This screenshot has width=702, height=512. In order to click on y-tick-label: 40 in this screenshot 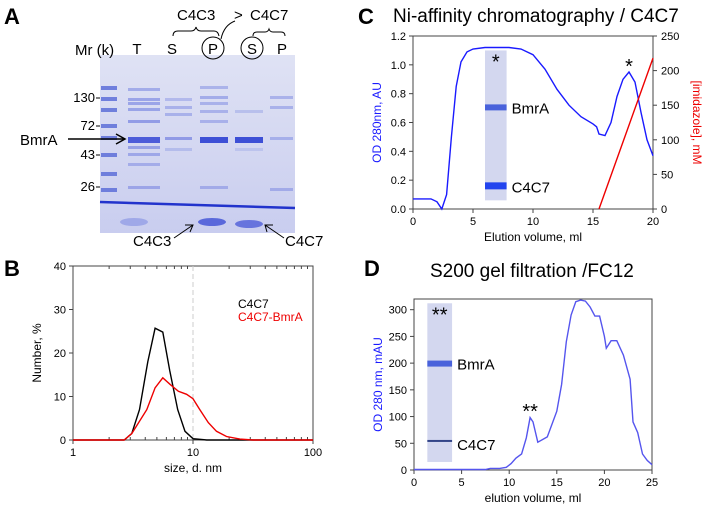, I will do `click(60, 267)`.